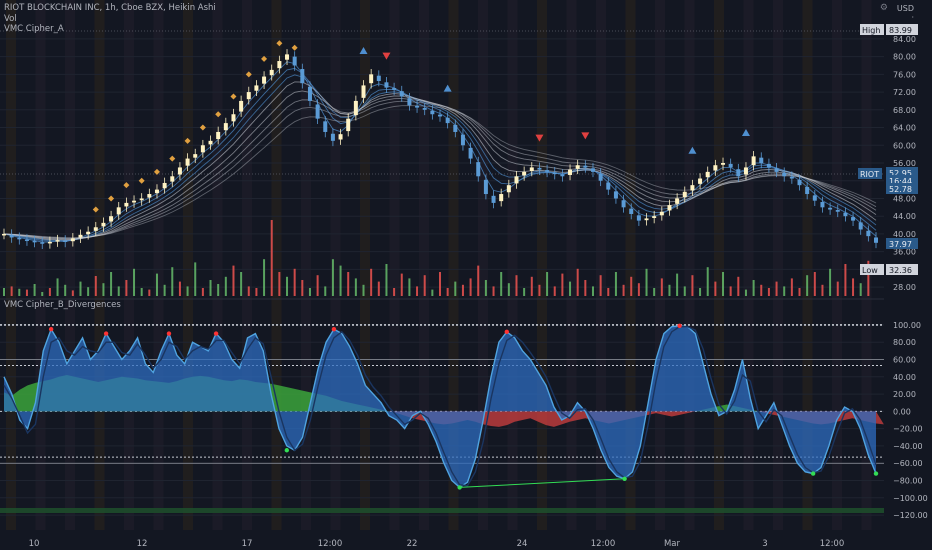  Describe the element at coordinates (522, 544) in the screenshot. I see `time-tick-label: 24` at that location.